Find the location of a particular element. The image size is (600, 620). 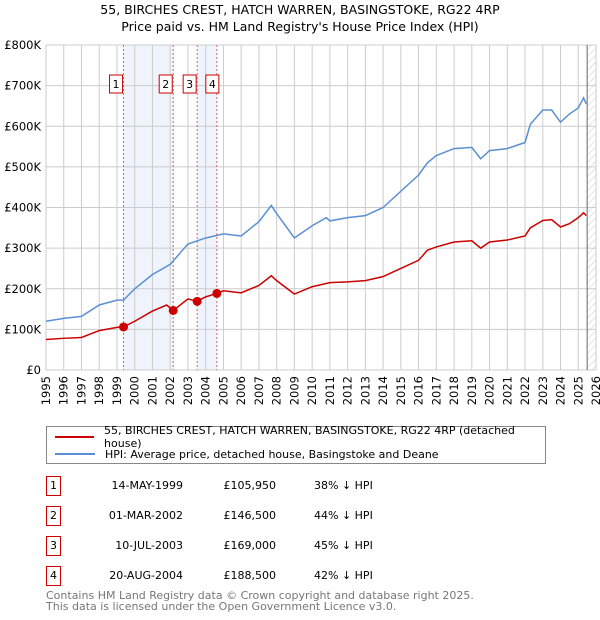

sale-label-text: 1 is located at coordinates (116, 84).